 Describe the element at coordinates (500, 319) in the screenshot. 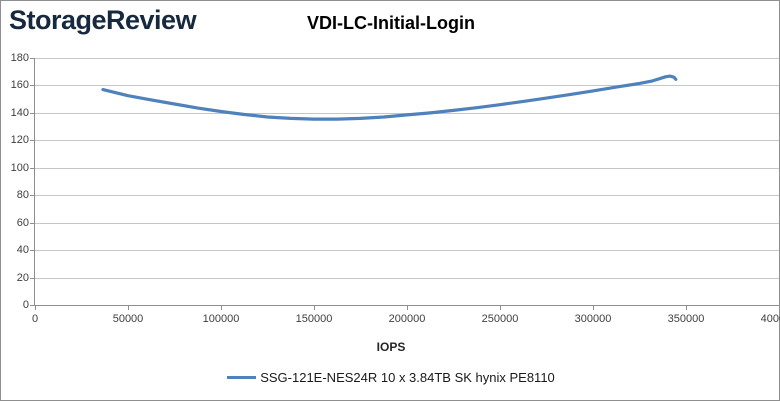

I see `x-axis-label-250000: 250000` at that location.